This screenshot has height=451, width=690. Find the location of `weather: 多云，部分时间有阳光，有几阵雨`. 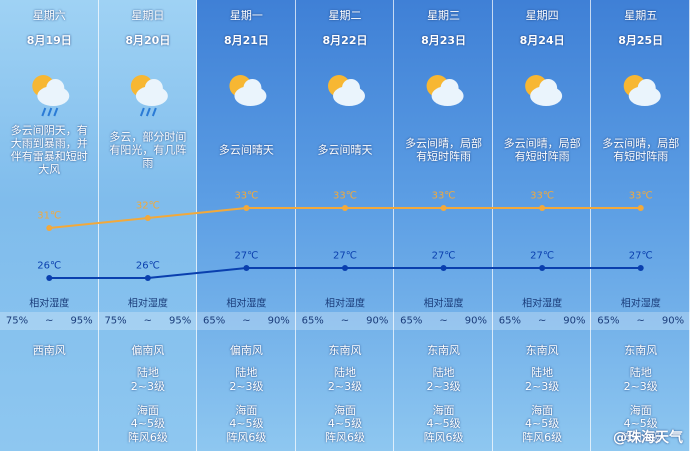

weather: 多云，部分时间有阳光，有几阵雨 is located at coordinates (148, 150).